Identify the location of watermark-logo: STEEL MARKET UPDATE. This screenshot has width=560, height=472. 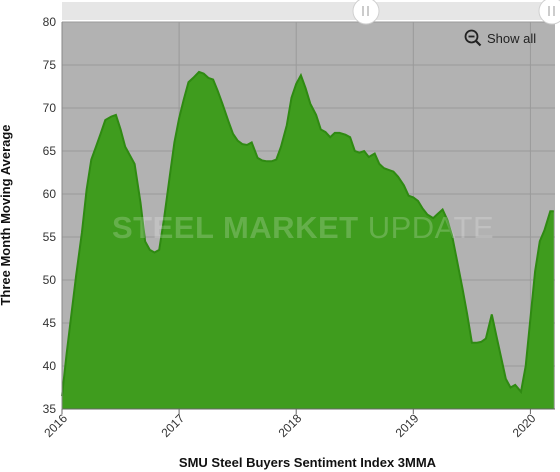
(303, 228).